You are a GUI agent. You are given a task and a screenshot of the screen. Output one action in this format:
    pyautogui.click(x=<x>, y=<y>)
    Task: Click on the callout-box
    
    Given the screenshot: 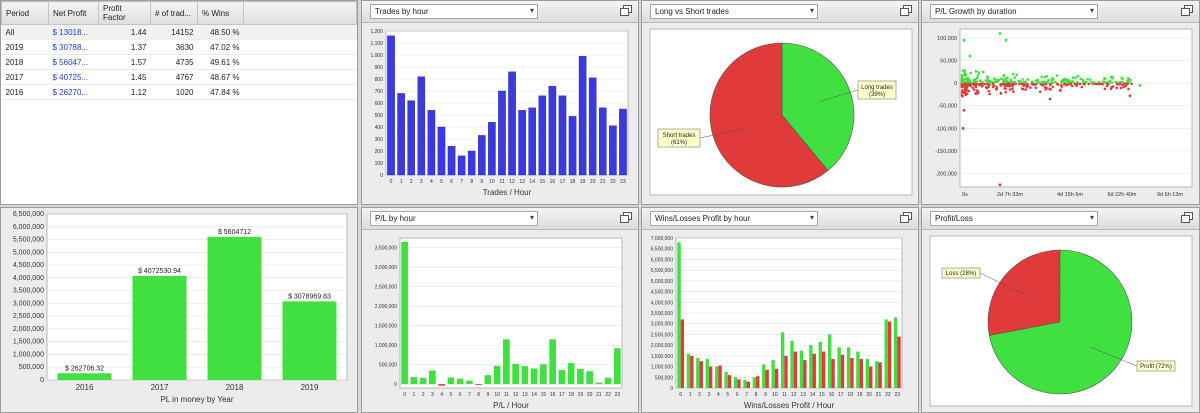 What is the action you would take?
    pyautogui.click(x=961, y=273)
    